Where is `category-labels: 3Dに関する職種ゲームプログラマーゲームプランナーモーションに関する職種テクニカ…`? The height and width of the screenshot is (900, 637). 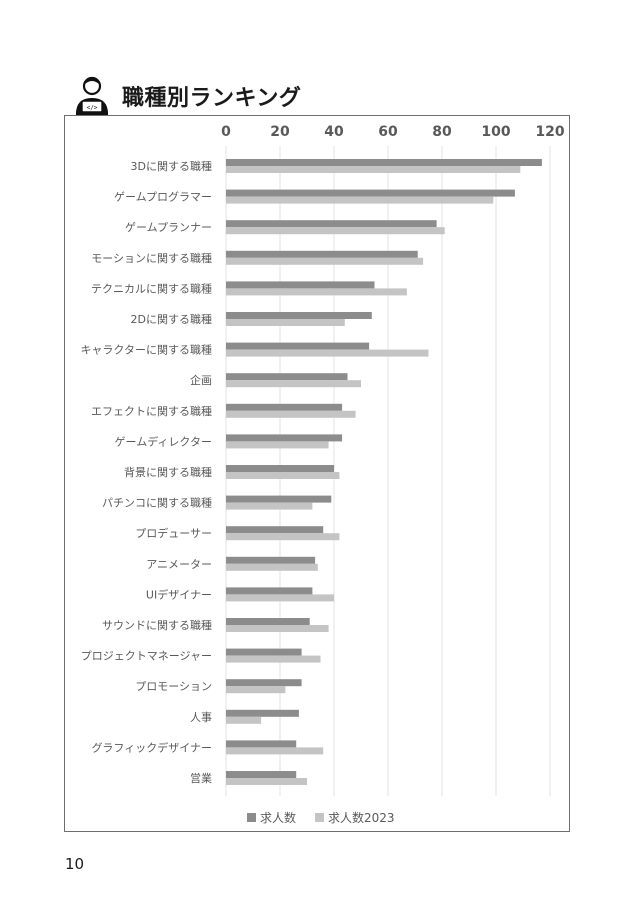 category-labels: 3Dに関する職種ゲームプログラマーゲームプランナーモーションに関する職種テクニカ… is located at coordinates (146, 472).